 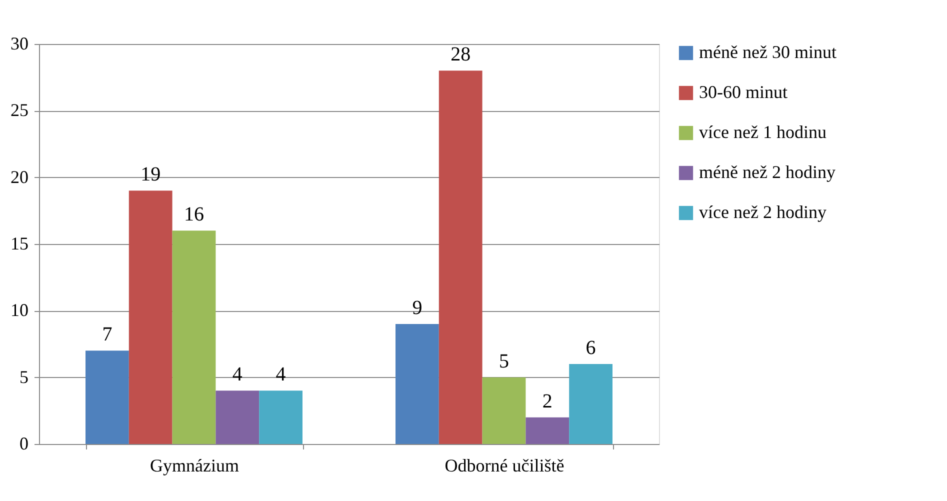 What do you see at coordinates (504, 361) in the screenshot?
I see `data-label: 5` at bounding box center [504, 361].